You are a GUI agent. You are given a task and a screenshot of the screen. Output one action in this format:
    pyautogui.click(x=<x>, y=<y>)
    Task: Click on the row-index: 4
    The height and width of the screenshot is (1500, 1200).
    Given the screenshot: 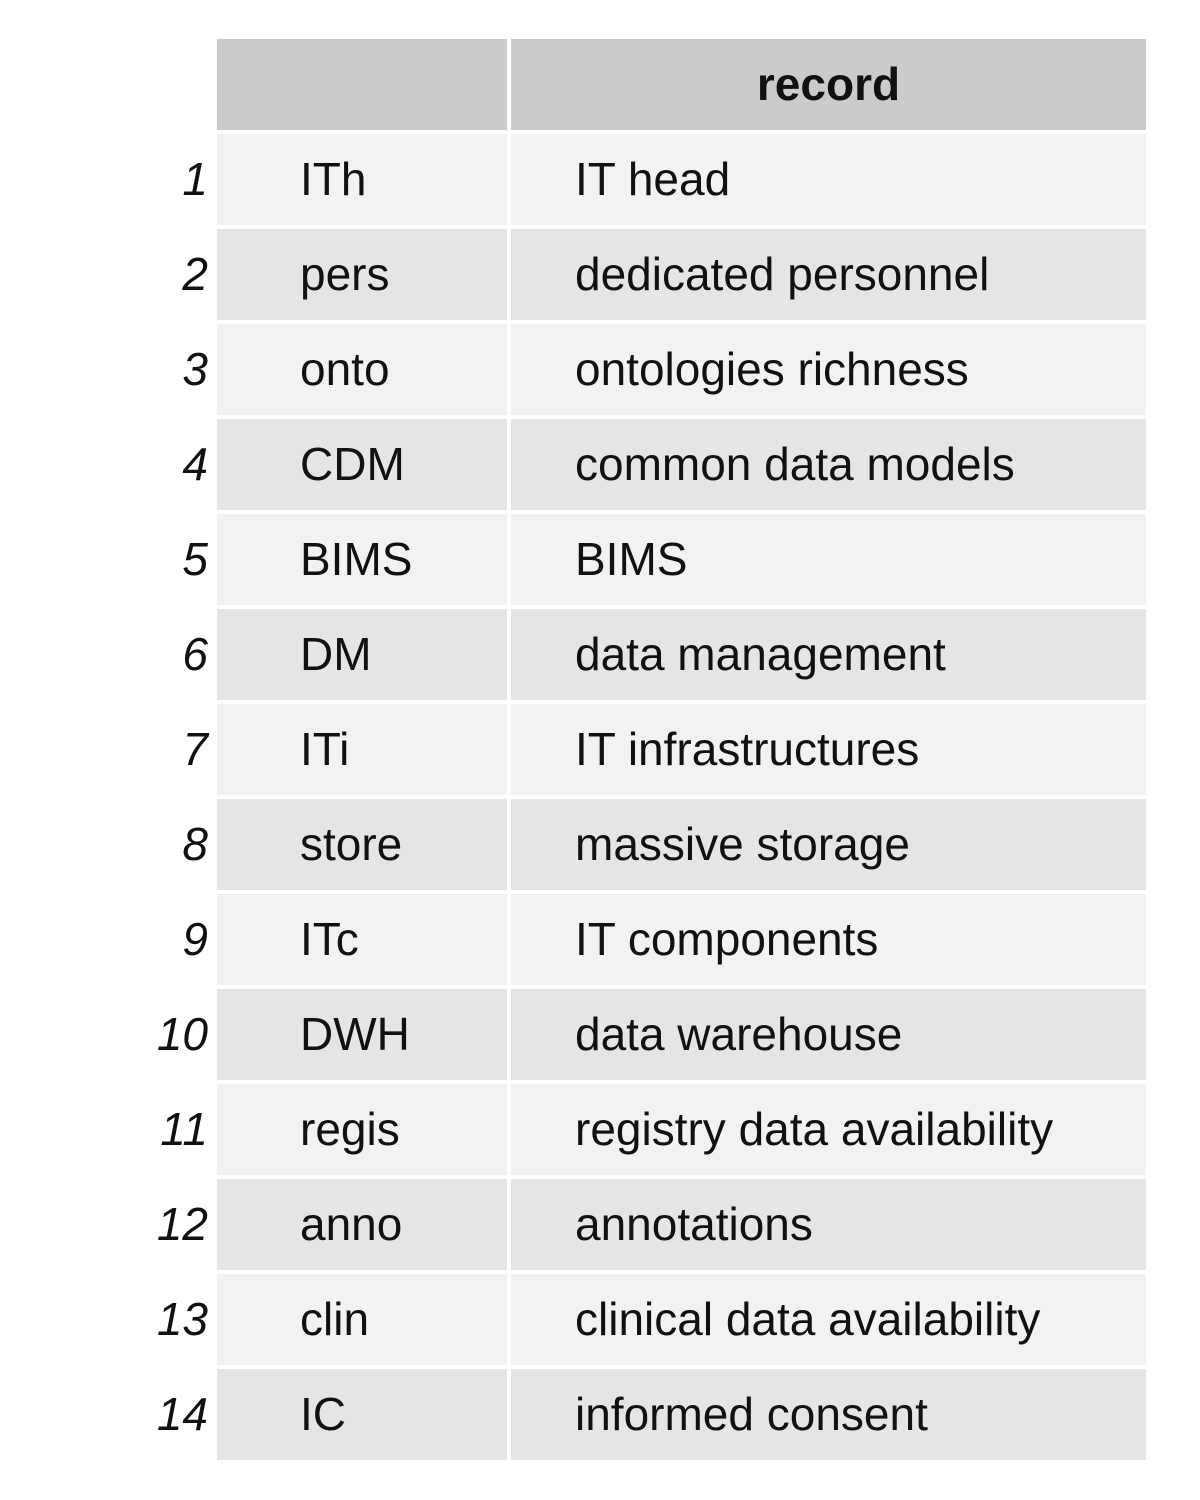 What is the action you would take?
    pyautogui.click(x=195, y=464)
    